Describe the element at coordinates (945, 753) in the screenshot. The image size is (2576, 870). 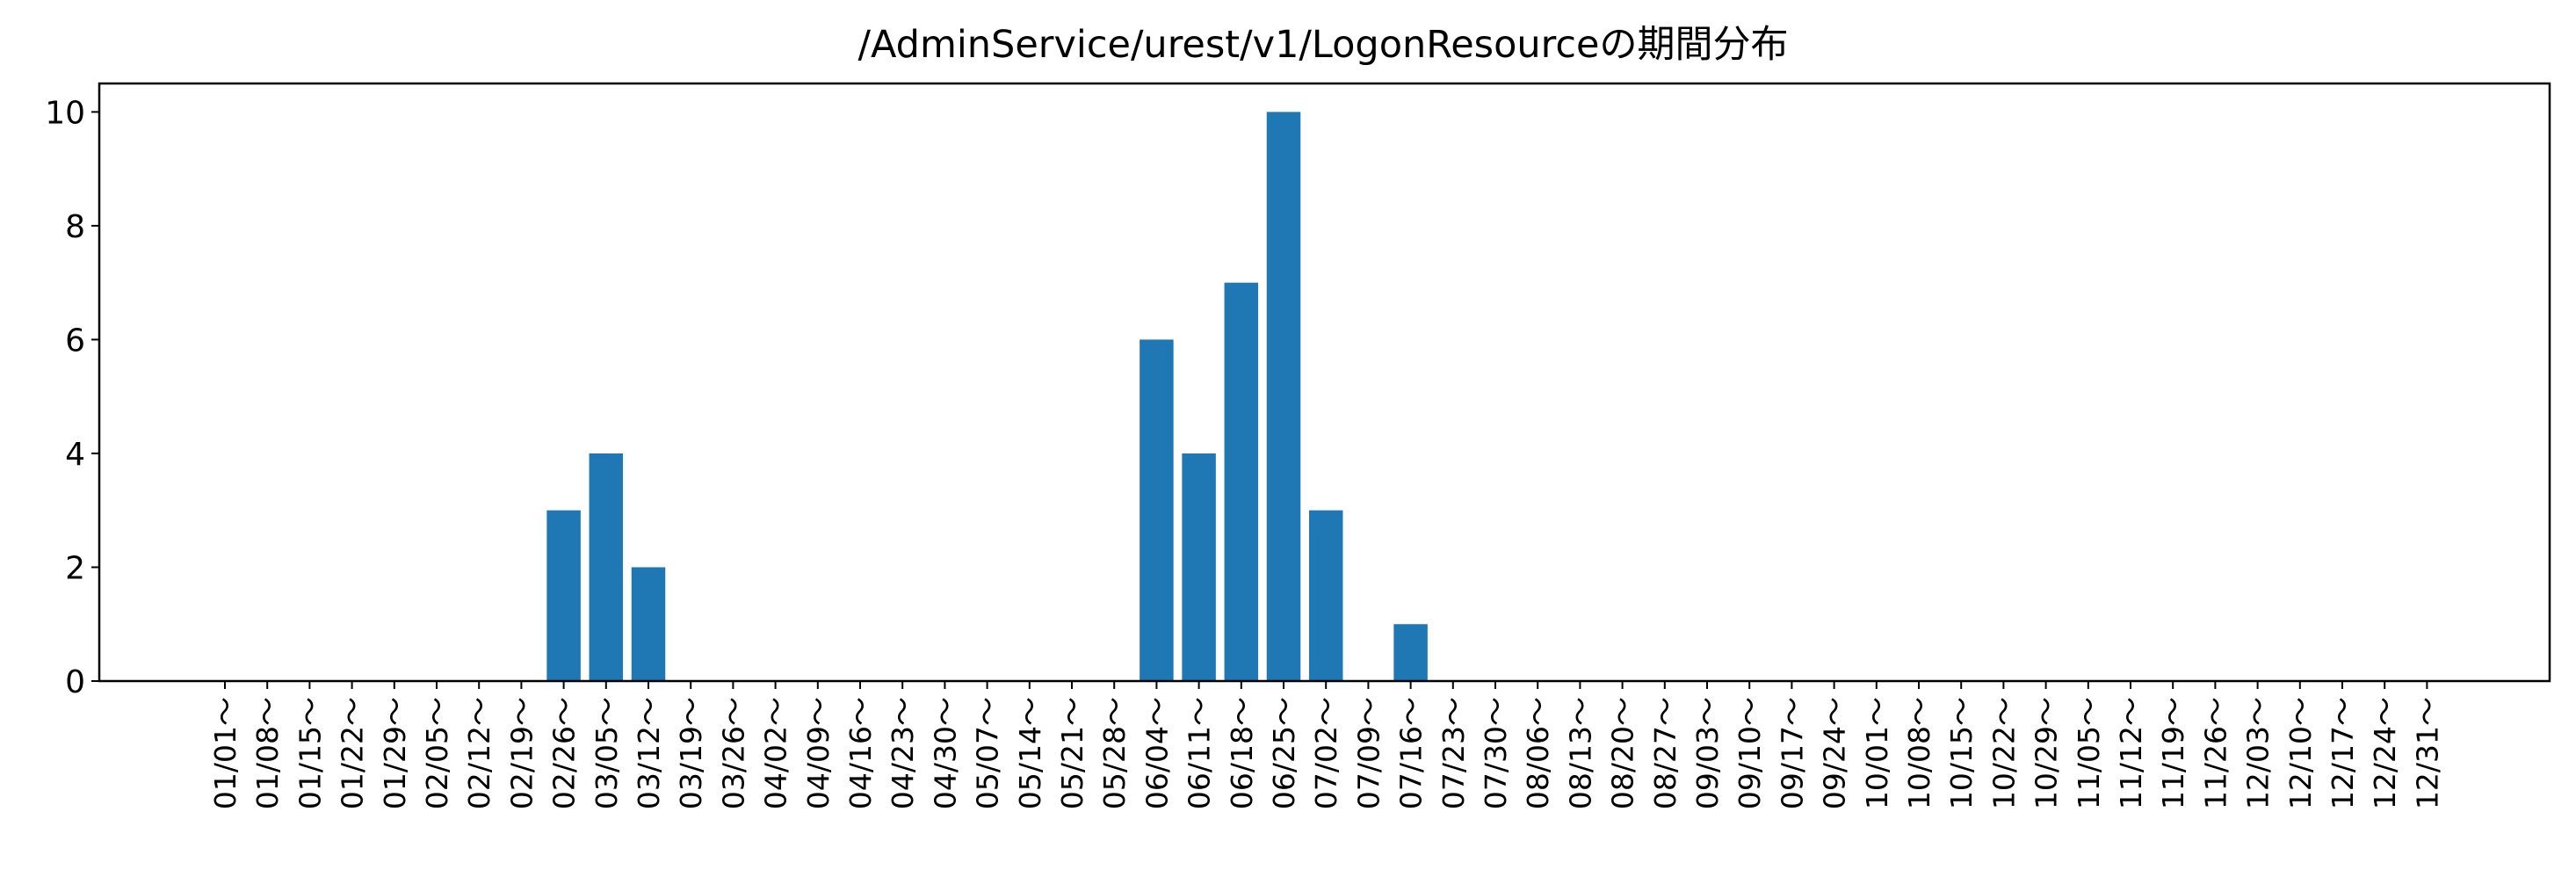
I see `x-tick-label: 04/30～` at that location.